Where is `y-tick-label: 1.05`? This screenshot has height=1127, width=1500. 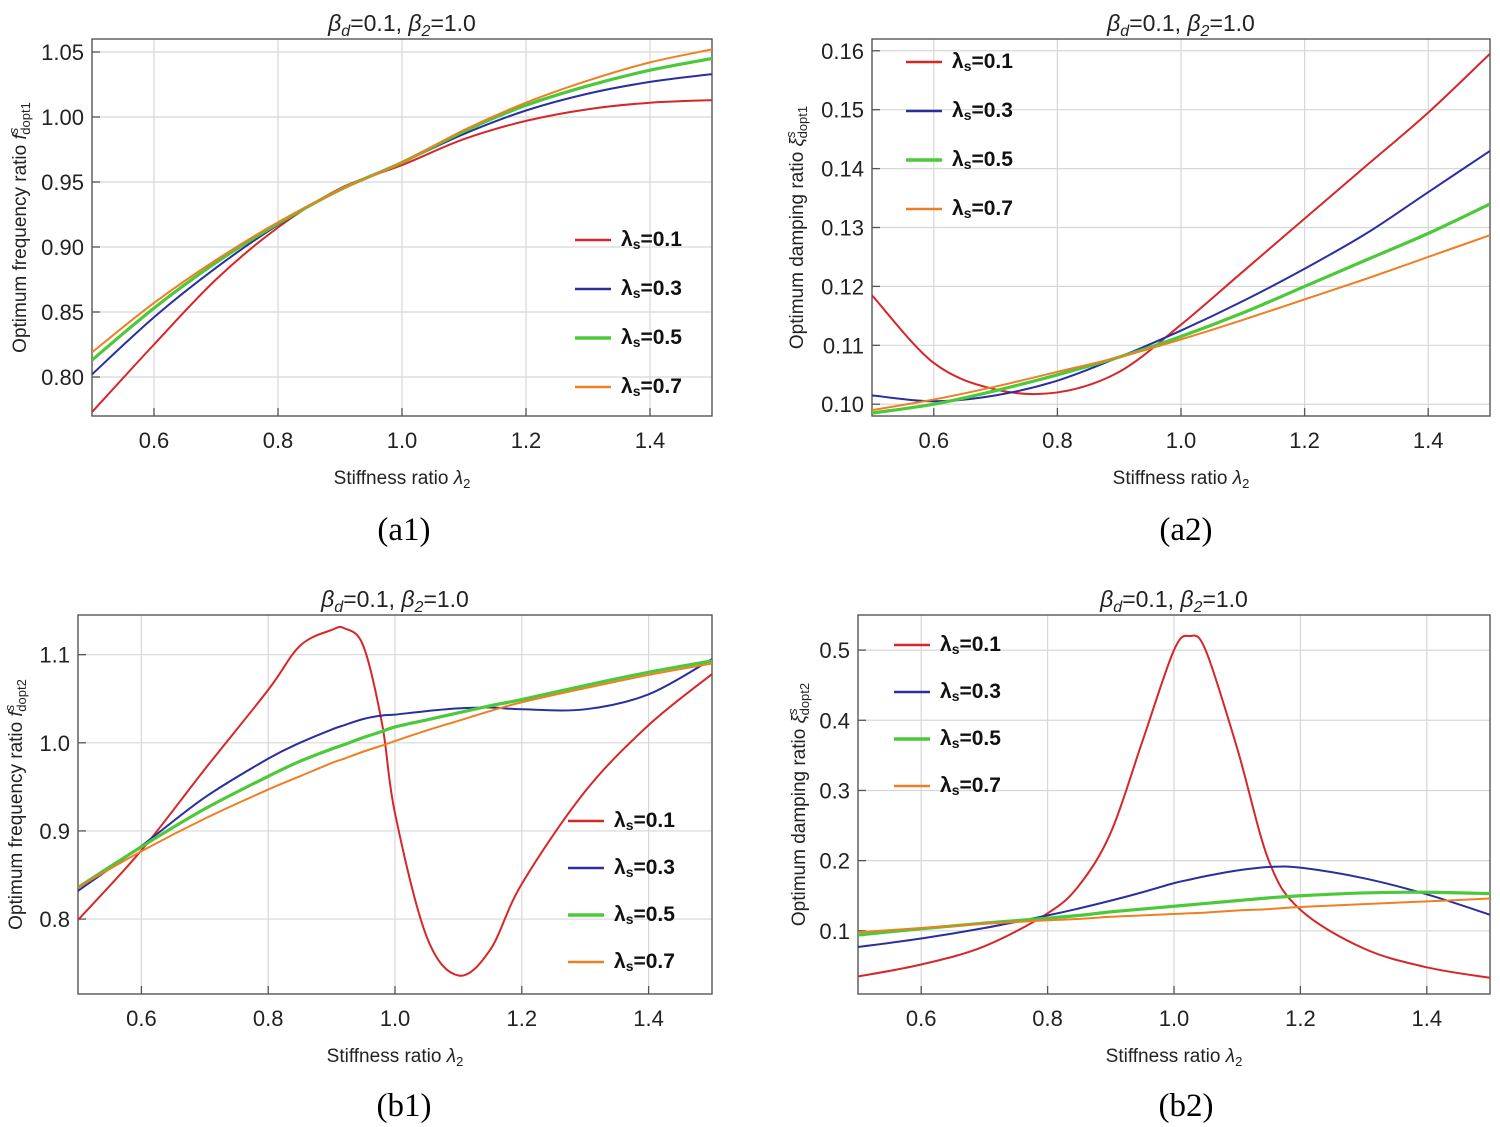 y-tick-label: 1.05 is located at coordinates (62, 52).